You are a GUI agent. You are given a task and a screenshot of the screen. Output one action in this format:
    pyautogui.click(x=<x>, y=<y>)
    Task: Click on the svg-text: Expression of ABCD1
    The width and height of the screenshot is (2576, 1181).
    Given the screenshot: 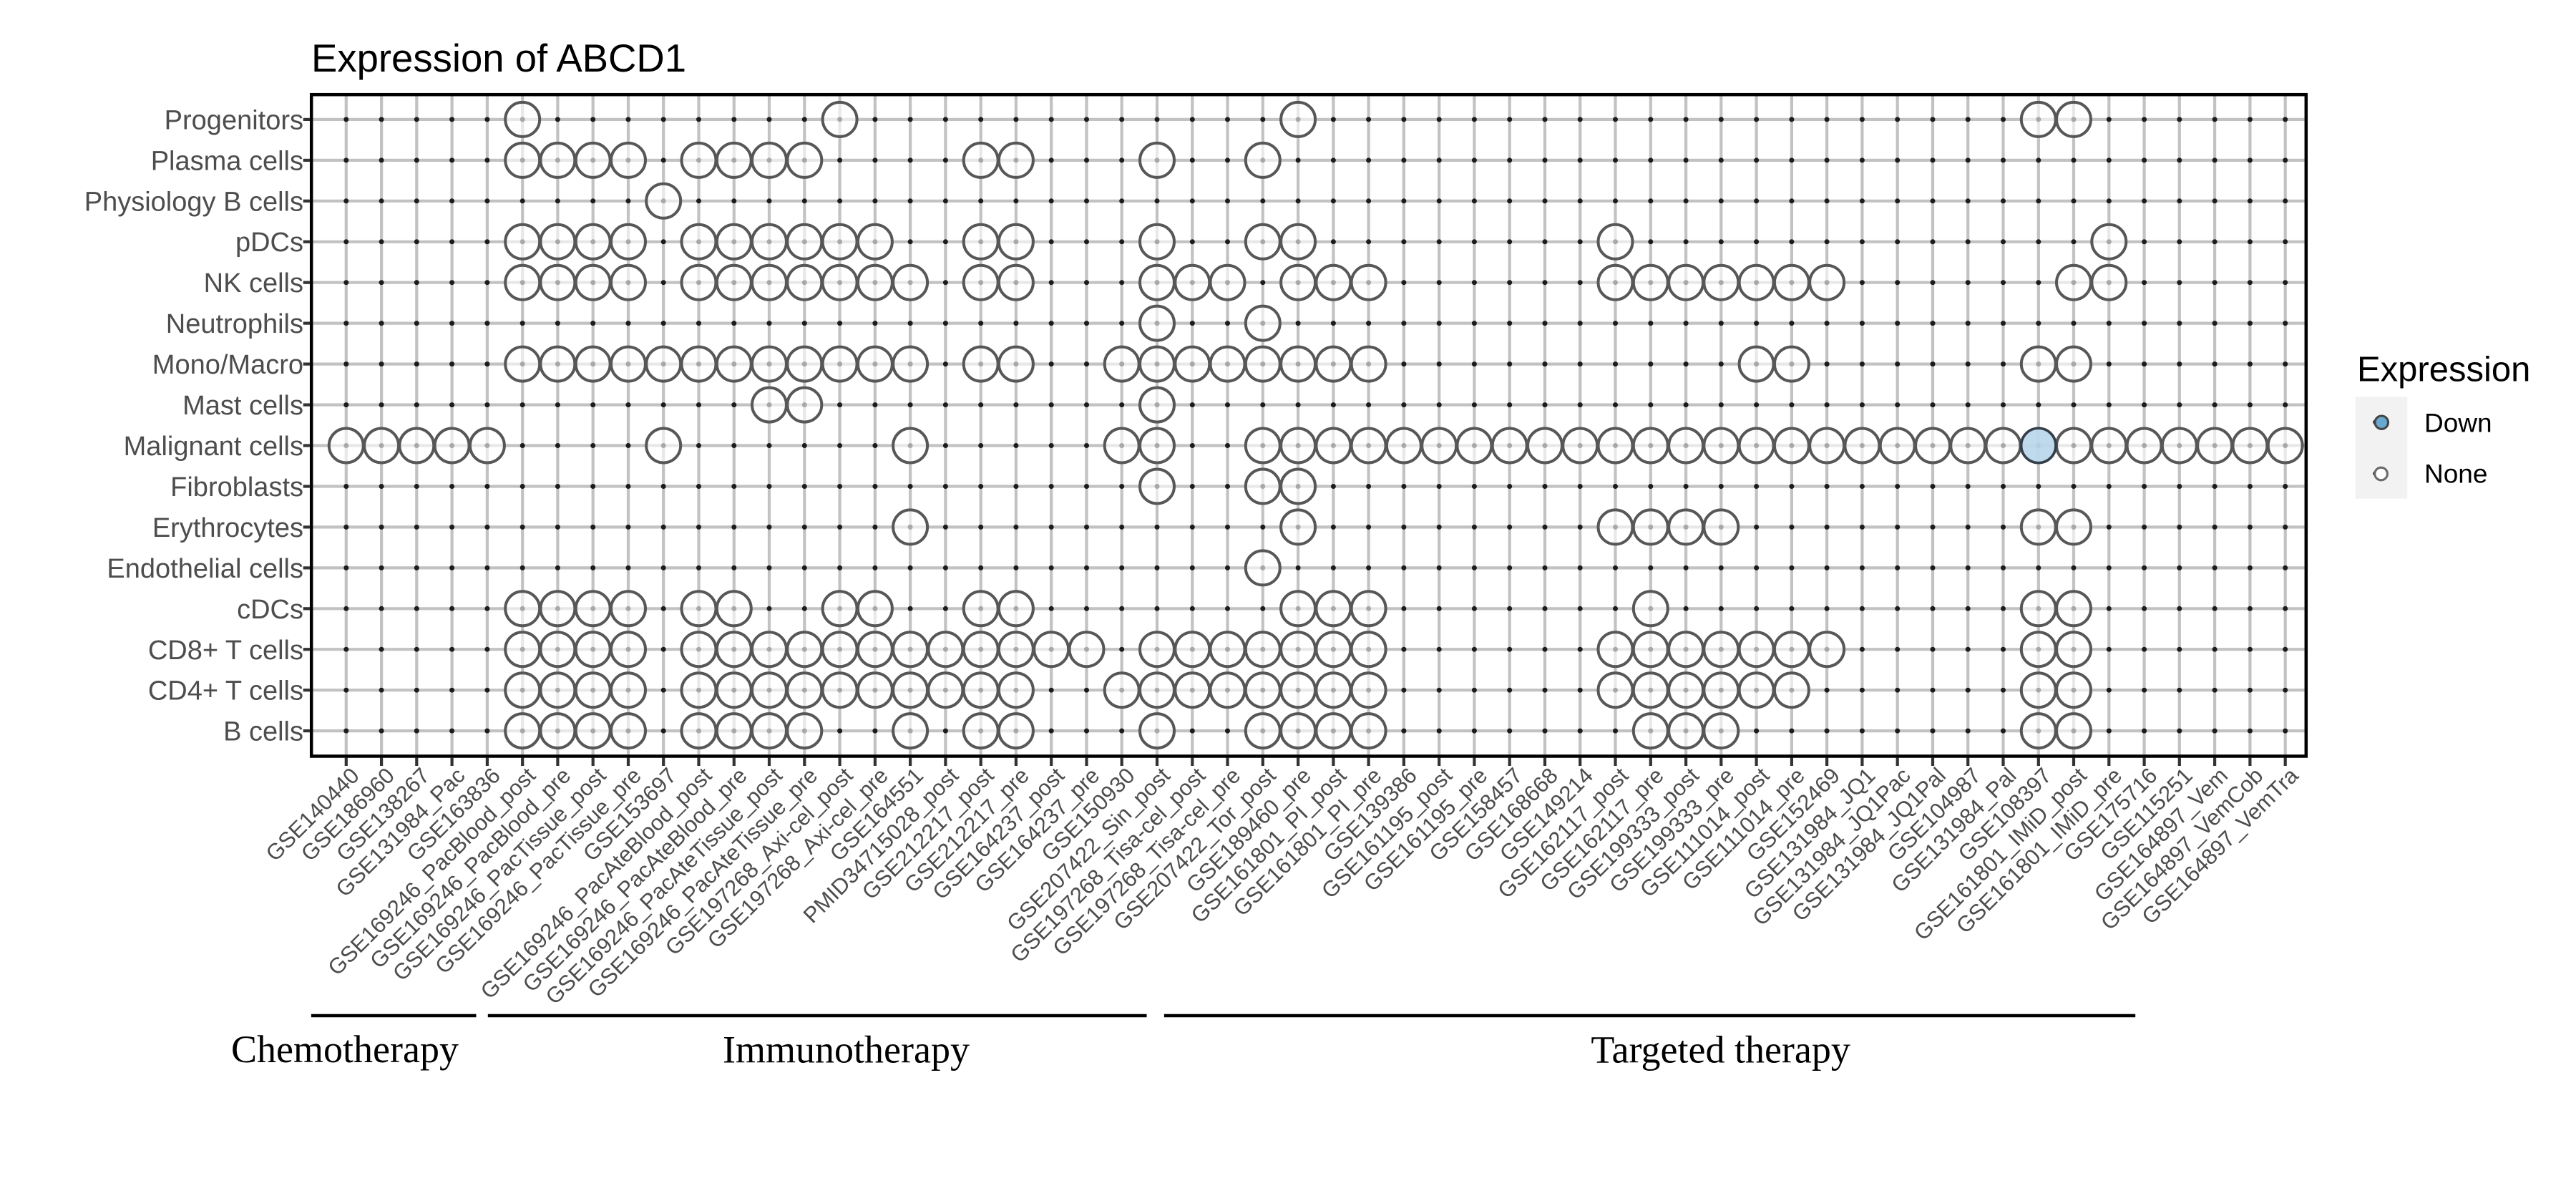 What is the action you would take?
    pyautogui.click(x=498, y=58)
    